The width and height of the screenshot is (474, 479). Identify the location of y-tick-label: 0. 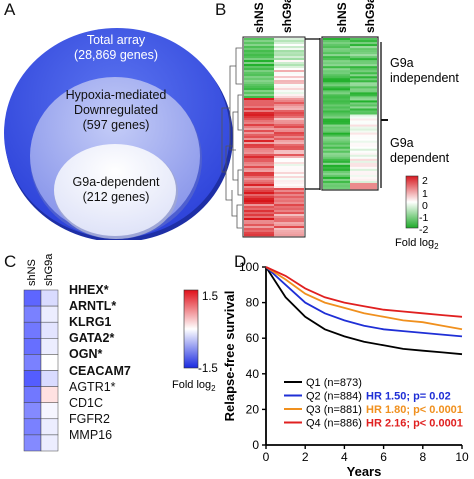
(255, 445).